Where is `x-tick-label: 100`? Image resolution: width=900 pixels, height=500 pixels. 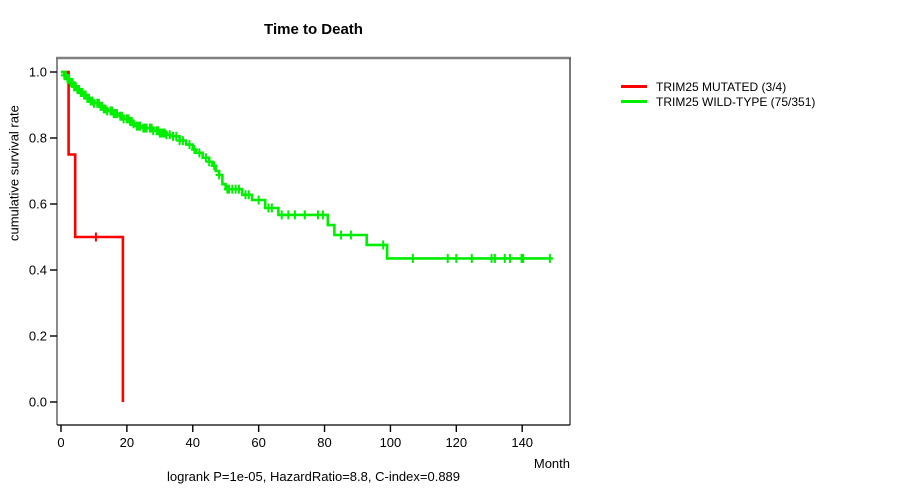
x-tick-label: 100 is located at coordinates (391, 442).